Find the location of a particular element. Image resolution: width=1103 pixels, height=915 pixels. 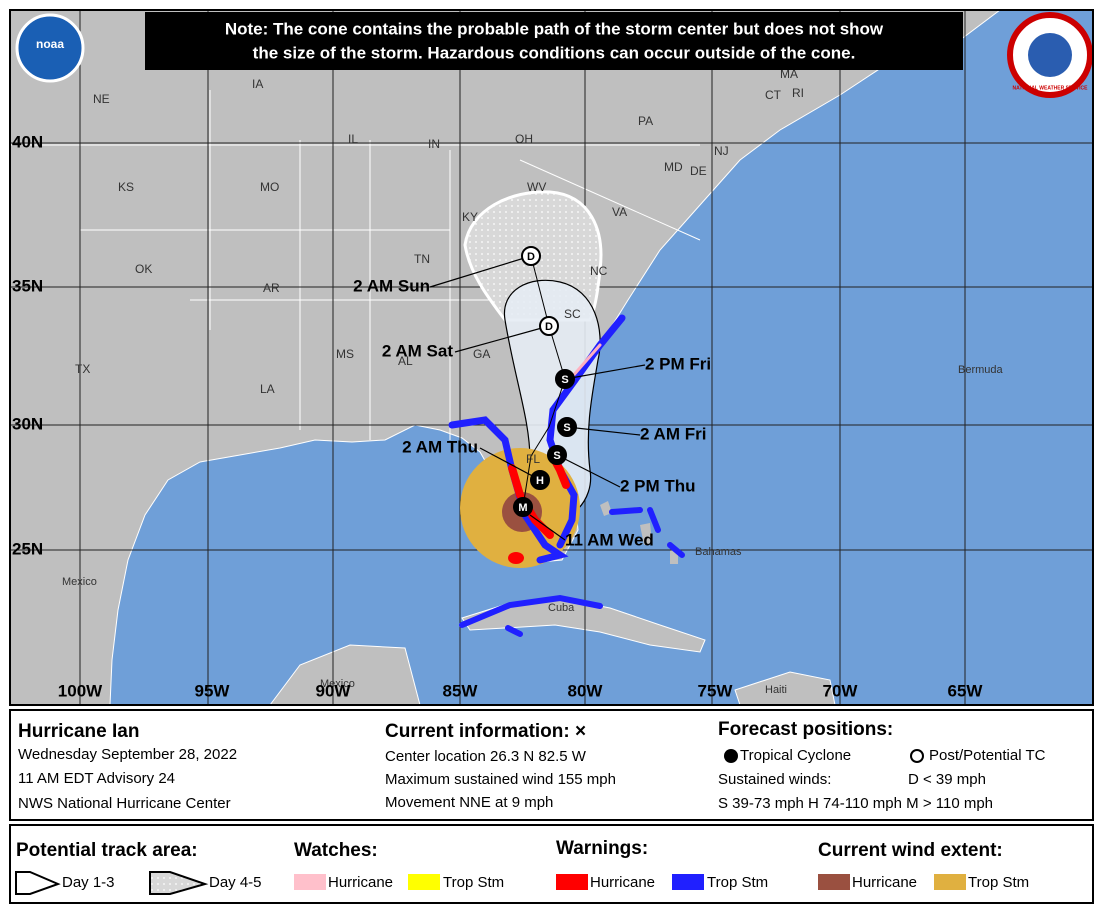

storm-name: Hurricane Ian is located at coordinates (78, 731).